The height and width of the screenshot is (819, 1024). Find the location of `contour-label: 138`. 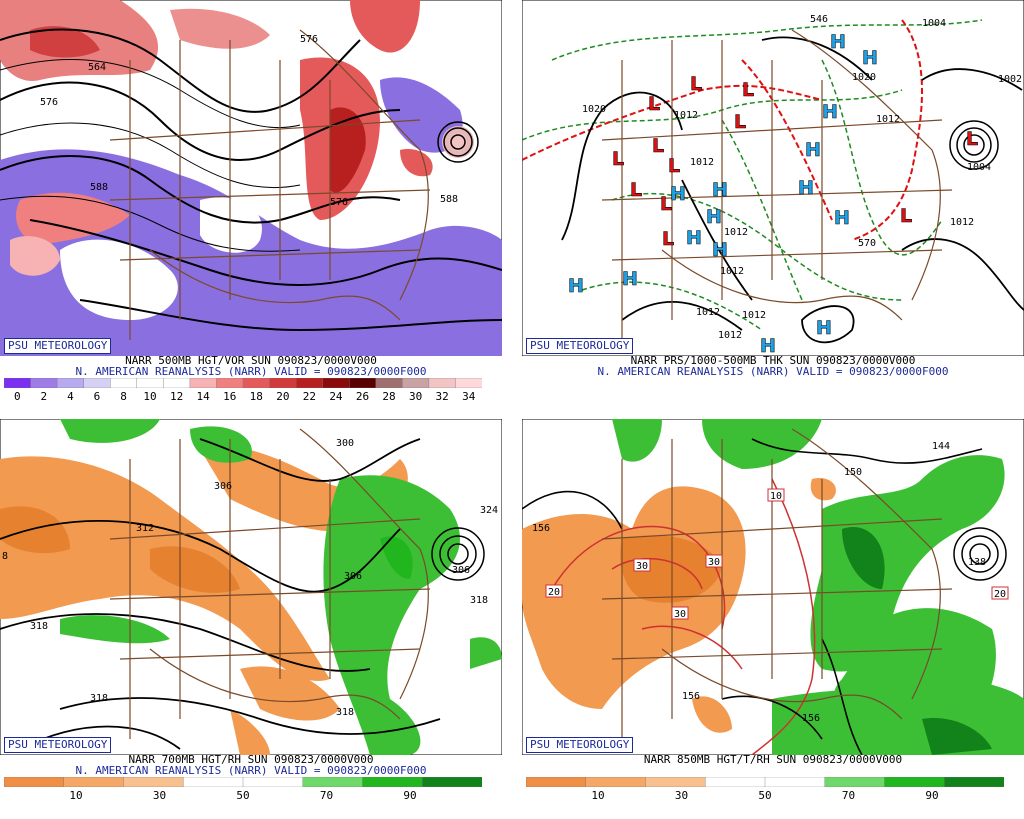

contour-label: 138 is located at coordinates (977, 562).